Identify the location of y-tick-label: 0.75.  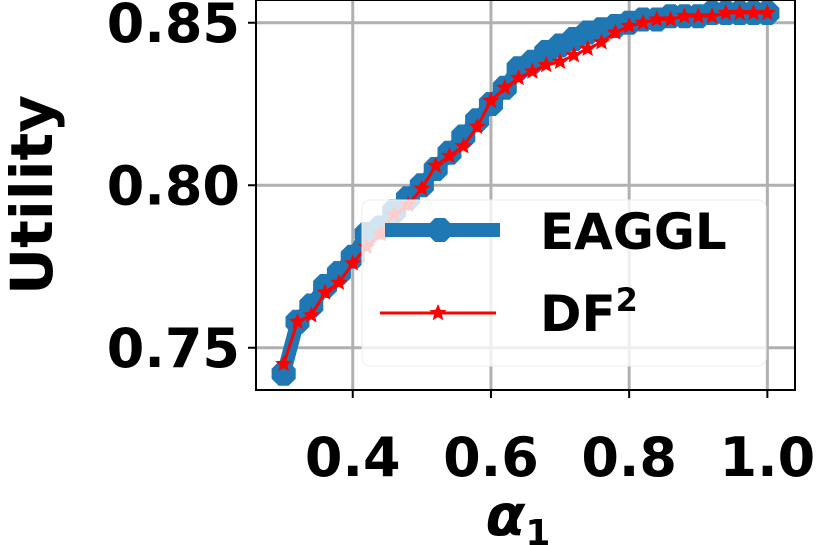
(173, 348).